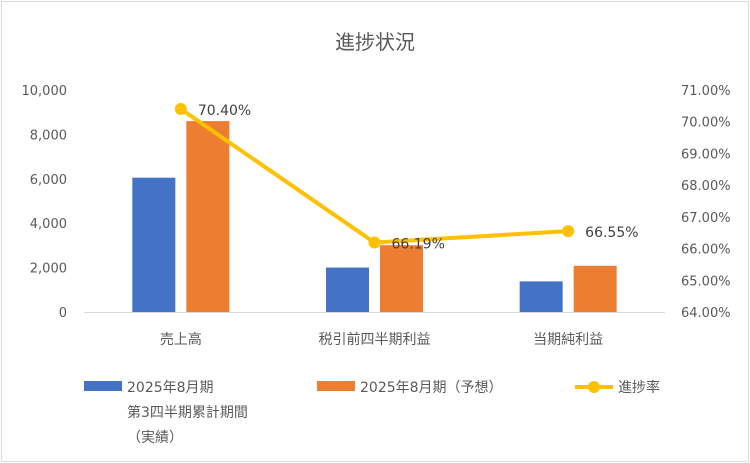 The height and width of the screenshot is (463, 750). Describe the element at coordinates (706, 218) in the screenshot. I see `y-right-tick-label: 67.00%` at that location.